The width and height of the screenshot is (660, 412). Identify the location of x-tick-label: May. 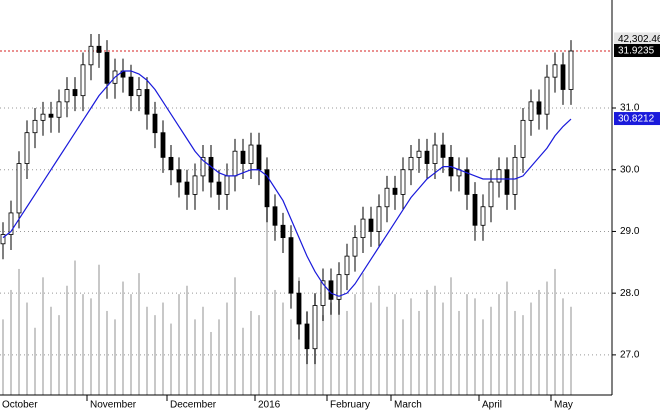
(563, 405).